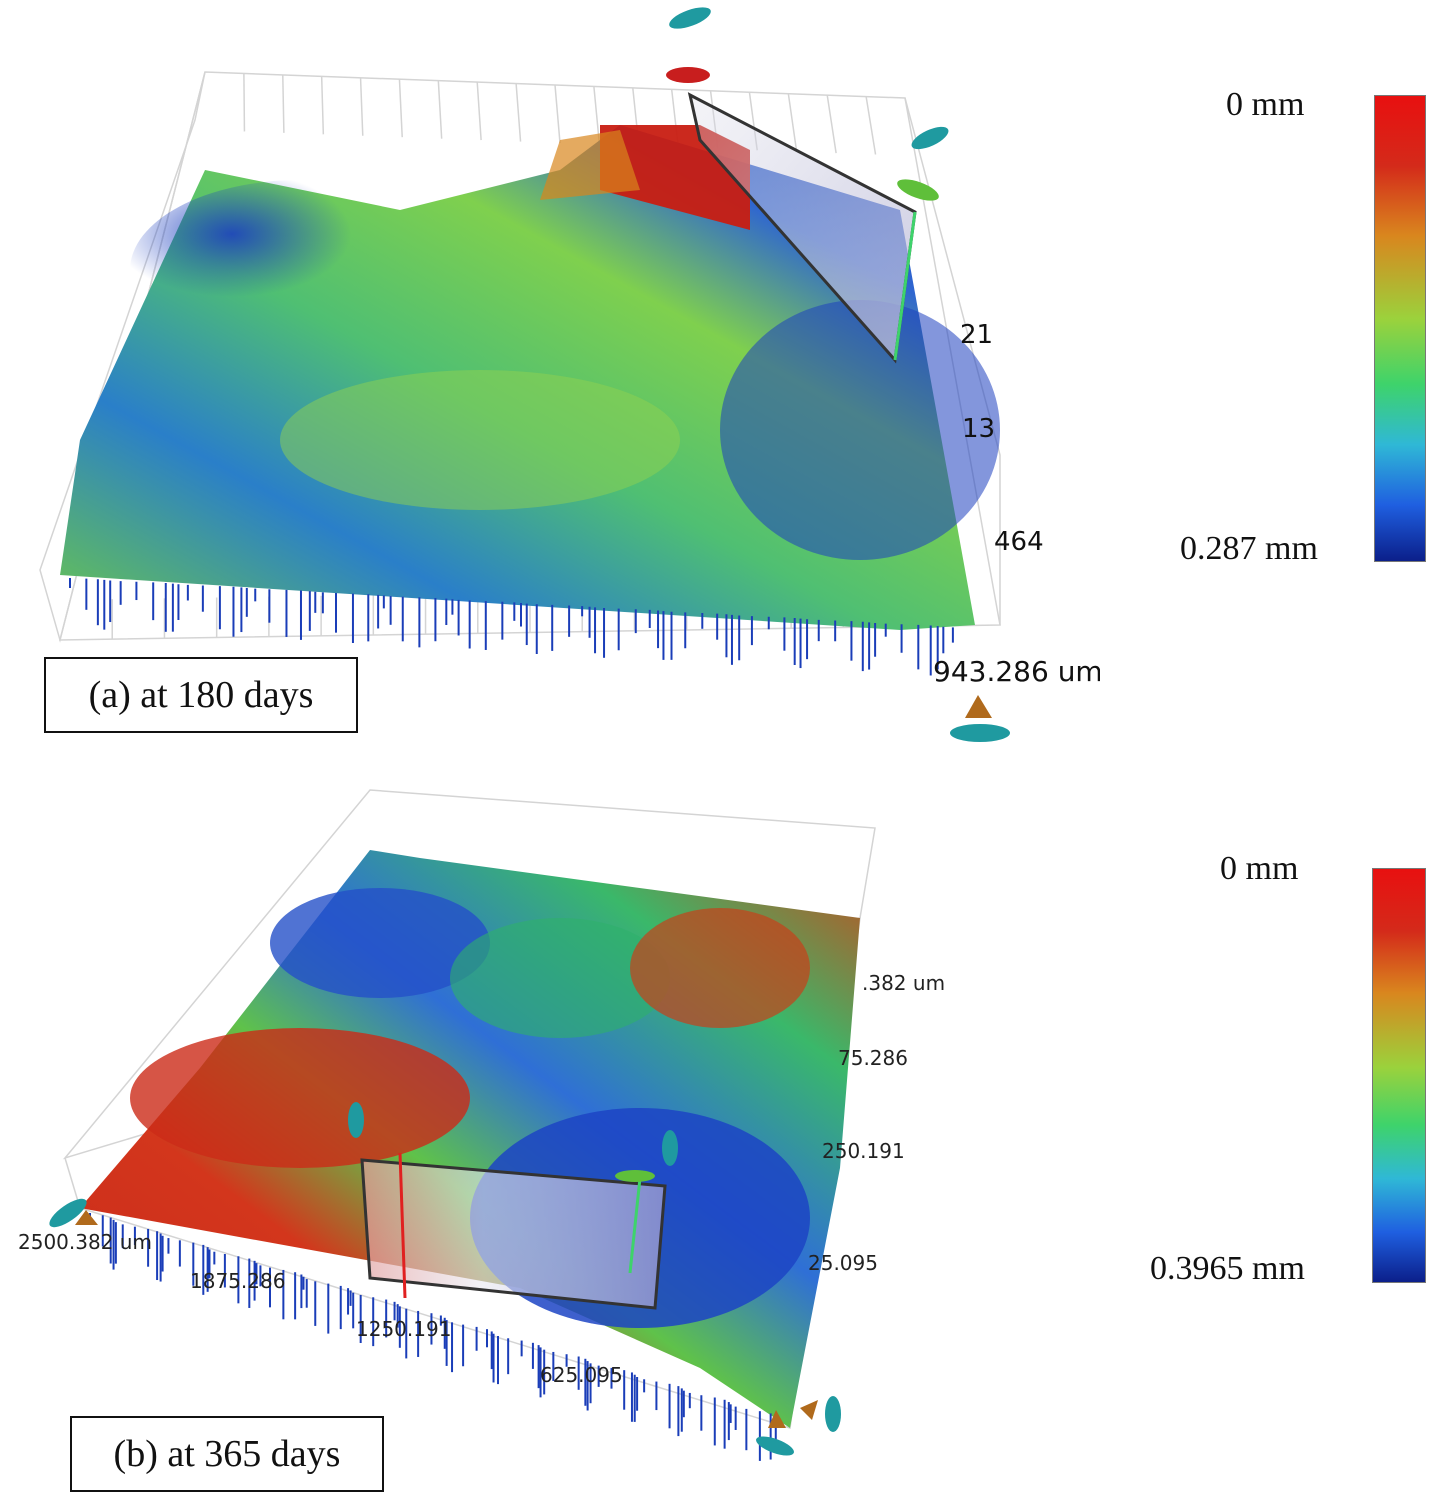 The image size is (1450, 1492). I want to click on axis-label: 250.191, so click(863, 1151).